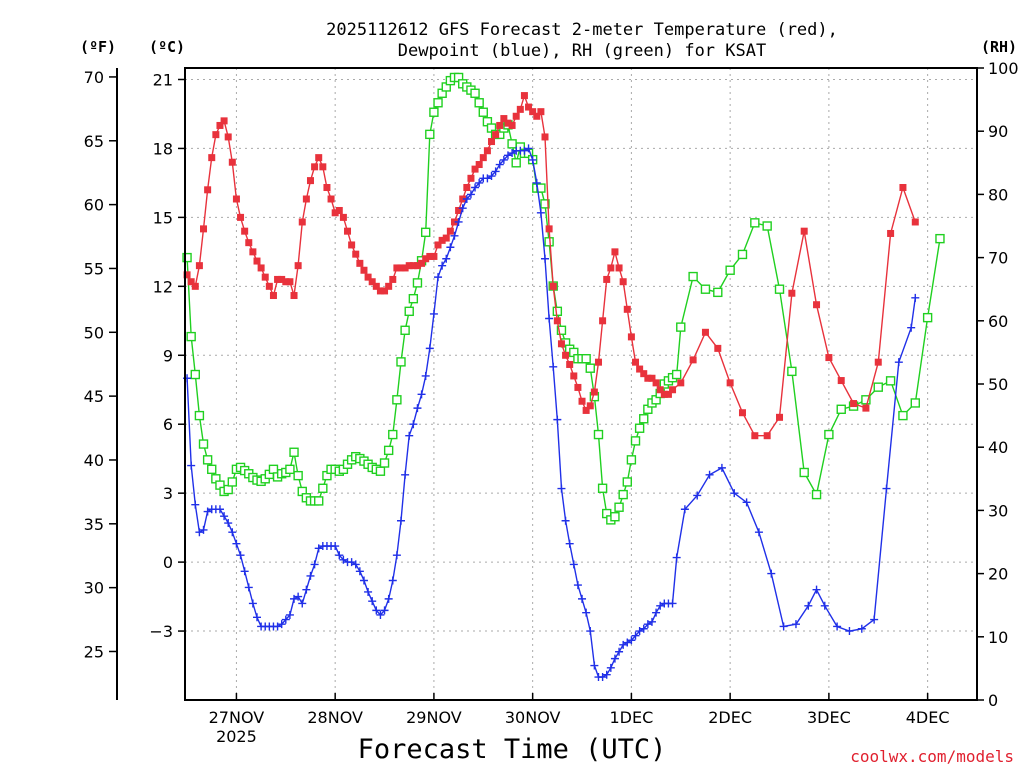  Describe the element at coordinates (512, 749) in the screenshot. I see `x-axis-title: Forecast Time (UTC)` at that location.